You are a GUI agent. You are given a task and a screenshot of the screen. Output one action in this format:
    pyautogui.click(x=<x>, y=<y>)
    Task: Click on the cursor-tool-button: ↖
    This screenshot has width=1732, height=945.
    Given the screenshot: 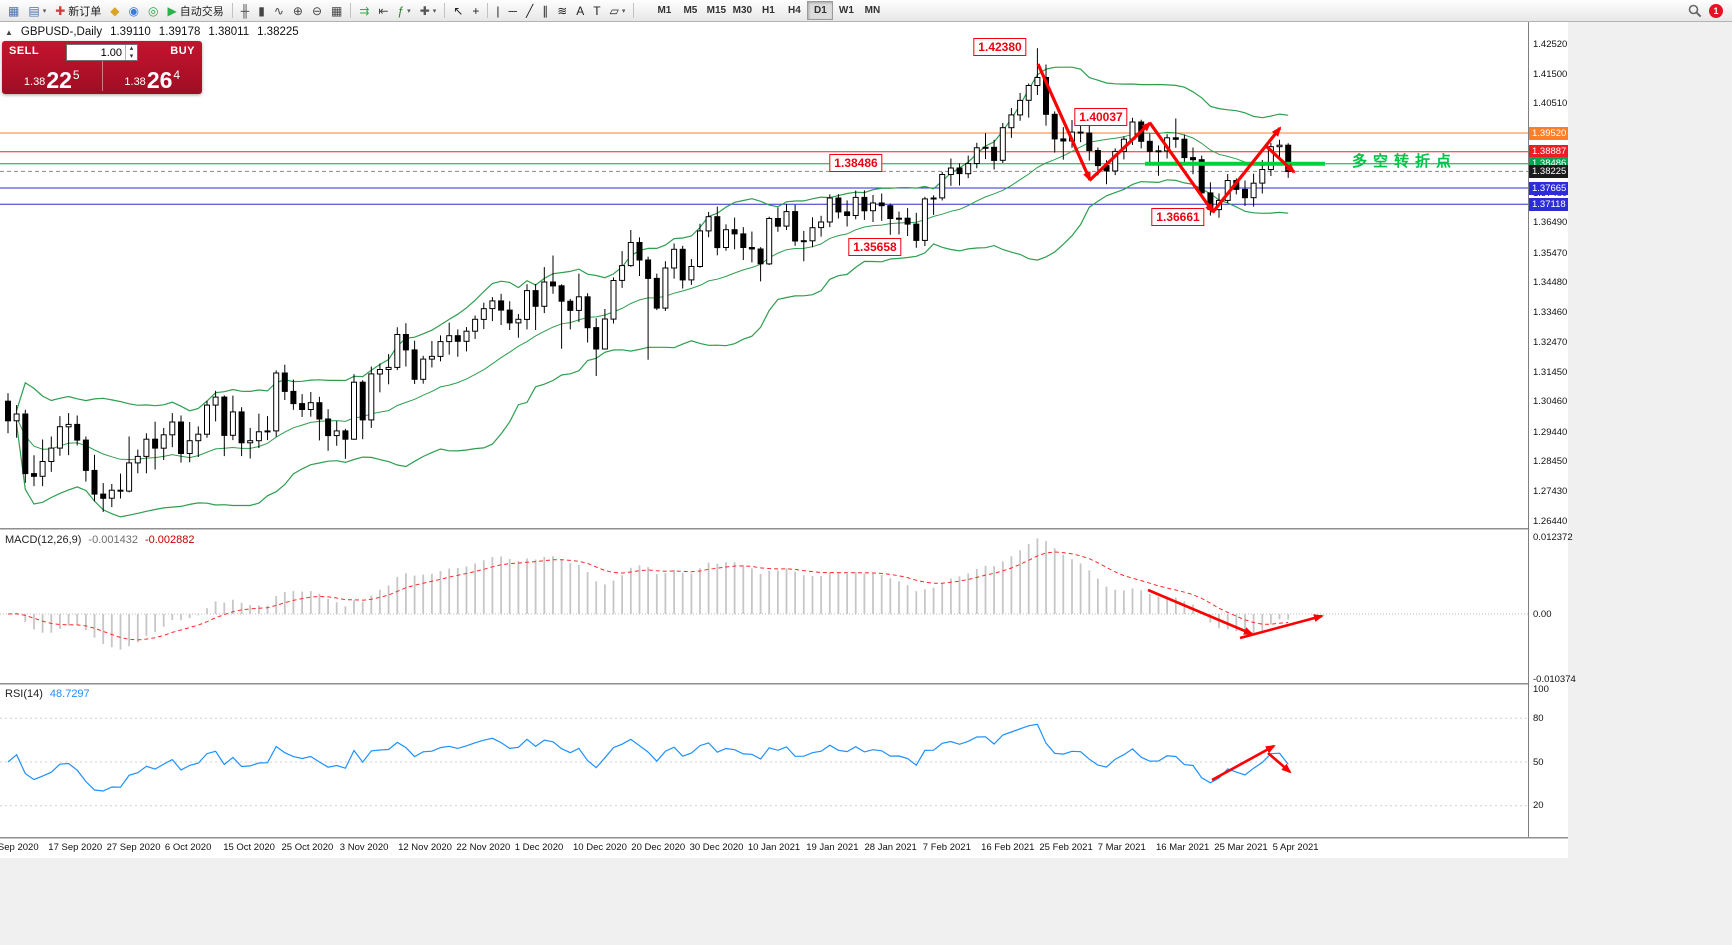 What is the action you would take?
    pyautogui.click(x=458, y=10)
    